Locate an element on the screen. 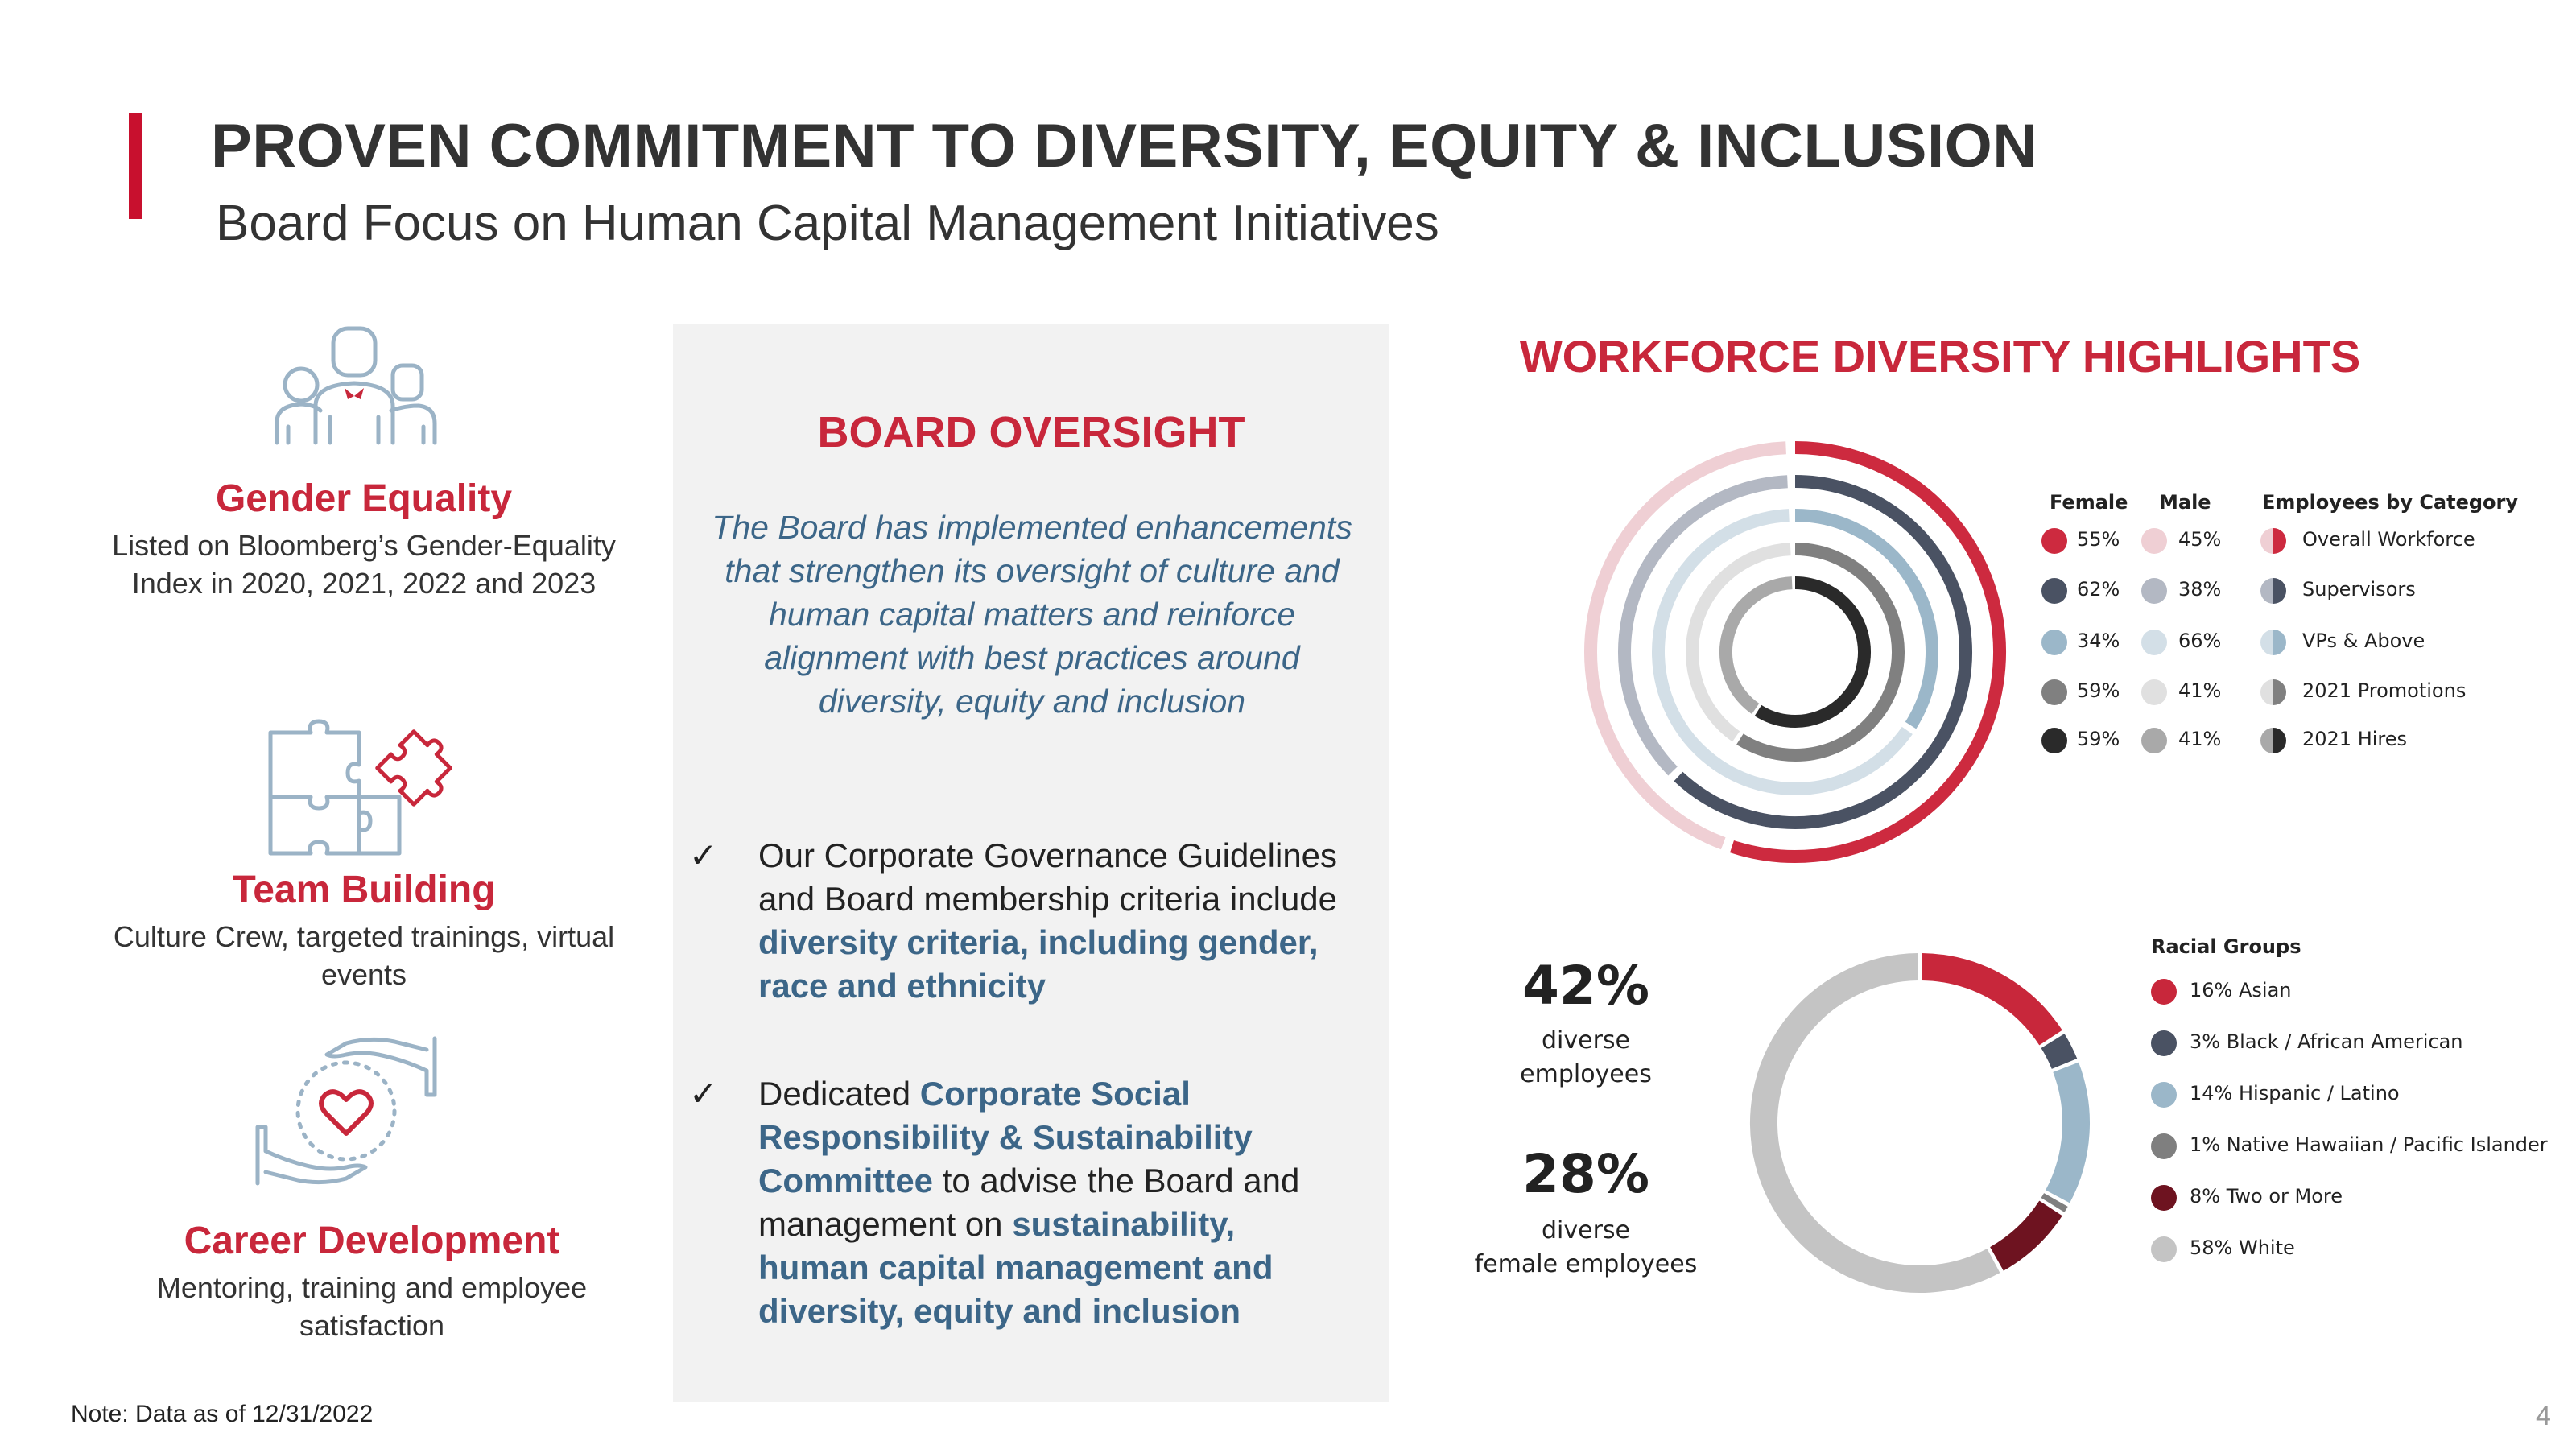 The height and width of the screenshot is (1449, 2576). legend-row: 55% 45% Overall Workforce is located at coordinates (2270, 539).